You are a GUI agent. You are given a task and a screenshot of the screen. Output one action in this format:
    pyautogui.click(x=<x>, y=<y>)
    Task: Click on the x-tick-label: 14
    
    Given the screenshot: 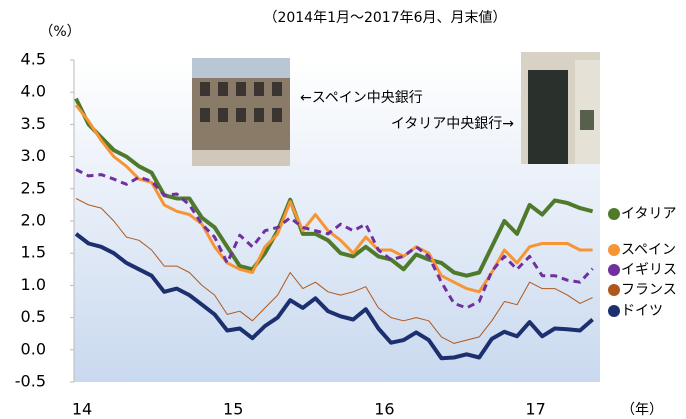 What is the action you would take?
    pyautogui.click(x=82, y=409)
    